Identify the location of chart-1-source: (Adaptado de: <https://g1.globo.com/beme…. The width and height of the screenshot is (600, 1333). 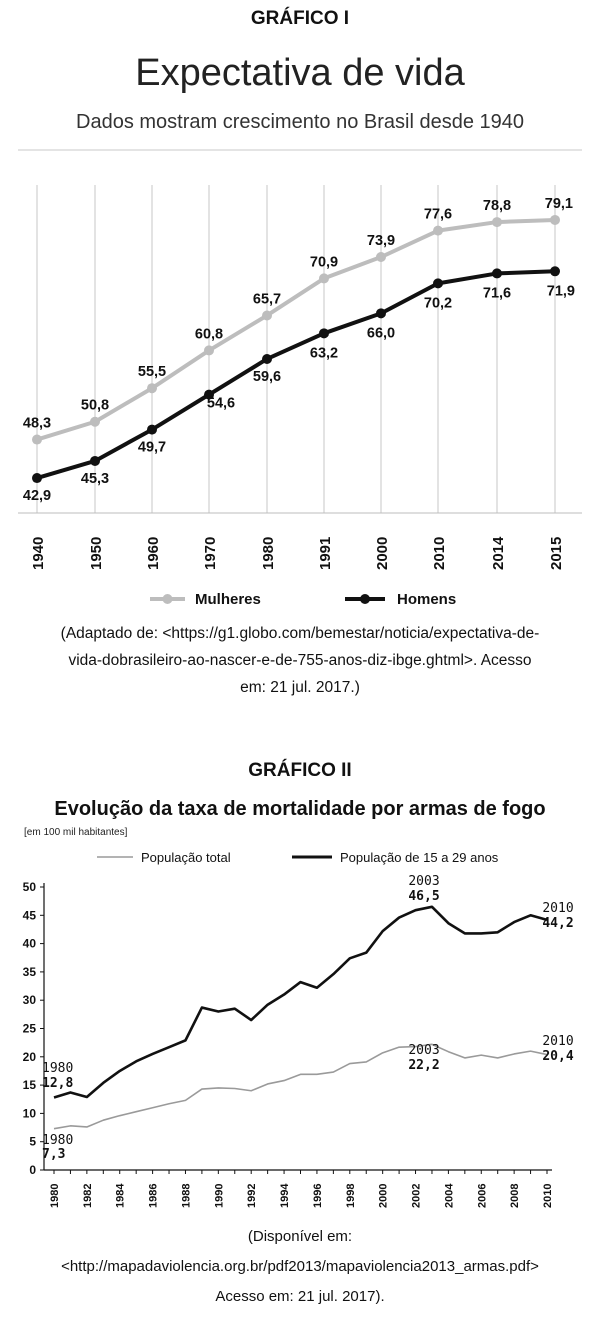
(300, 660).